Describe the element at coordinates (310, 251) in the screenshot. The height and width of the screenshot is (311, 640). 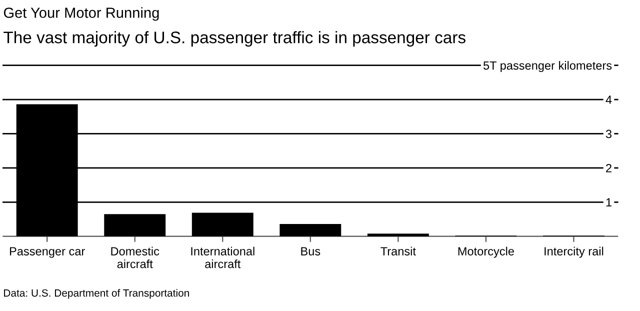
I see `x-tick-label: Bus` at that location.